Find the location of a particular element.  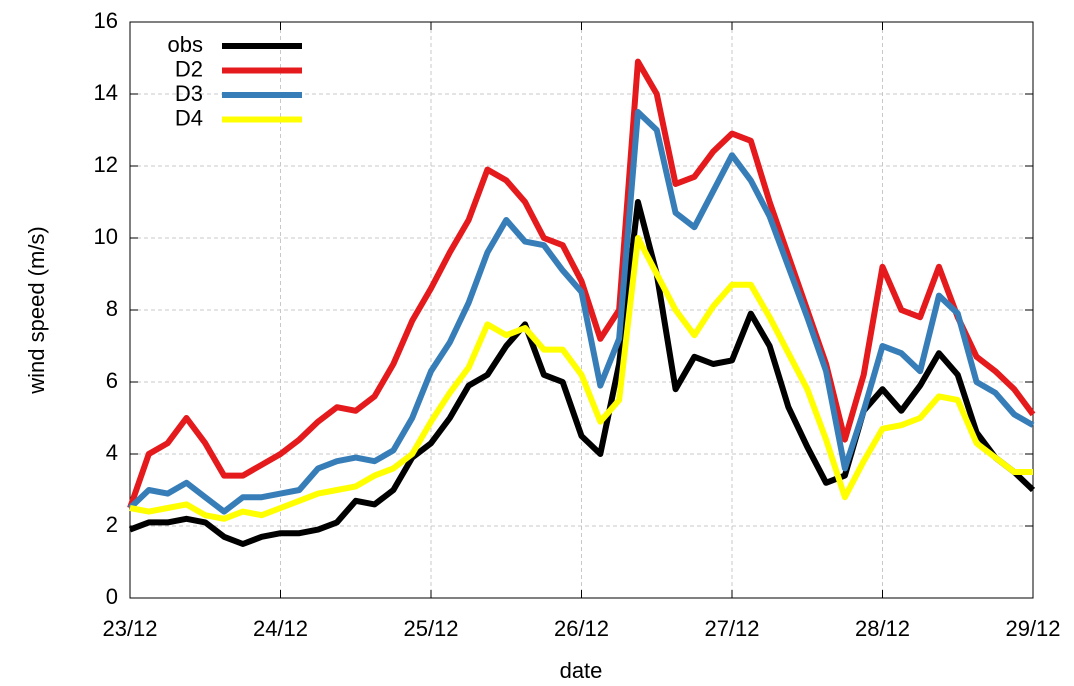

y-tick-label: 4 is located at coordinates (112, 452).